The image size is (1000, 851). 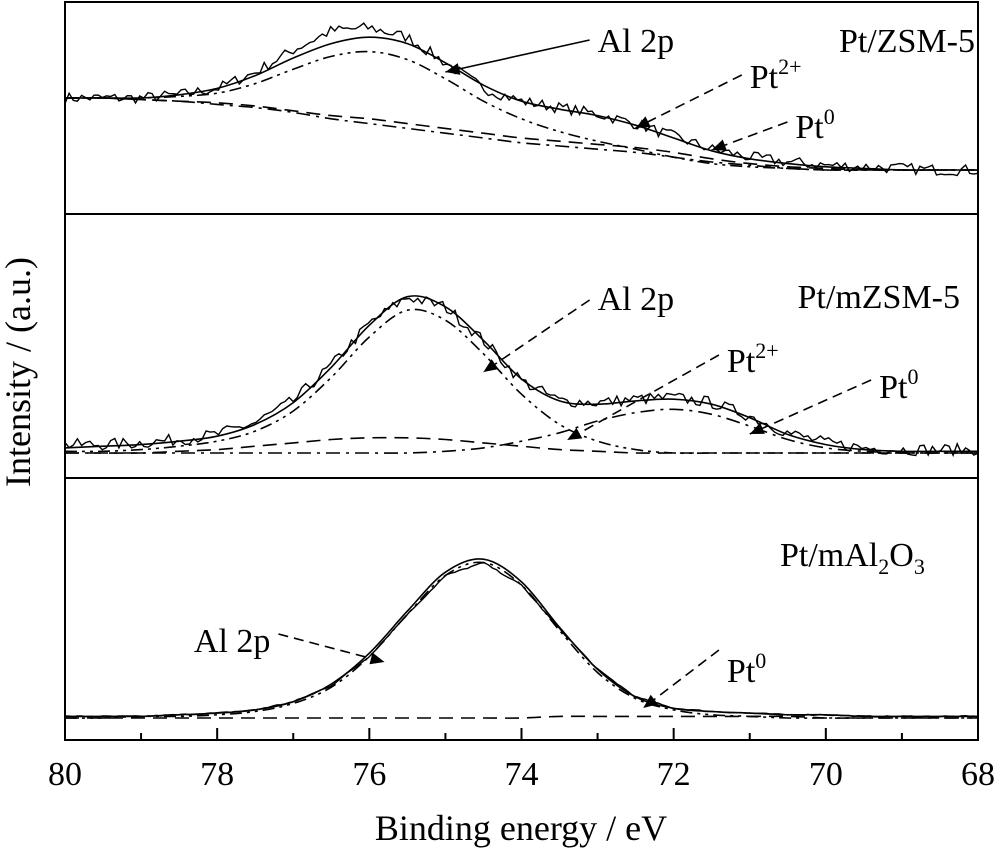 I want to click on x-tick-label: 76, so click(x=369, y=774).